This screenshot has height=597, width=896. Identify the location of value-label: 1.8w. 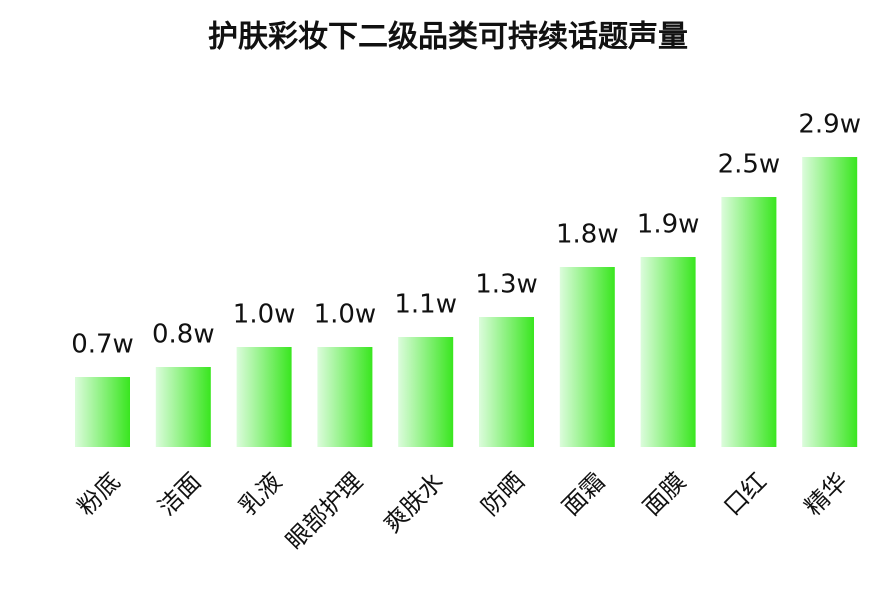
(587, 235).